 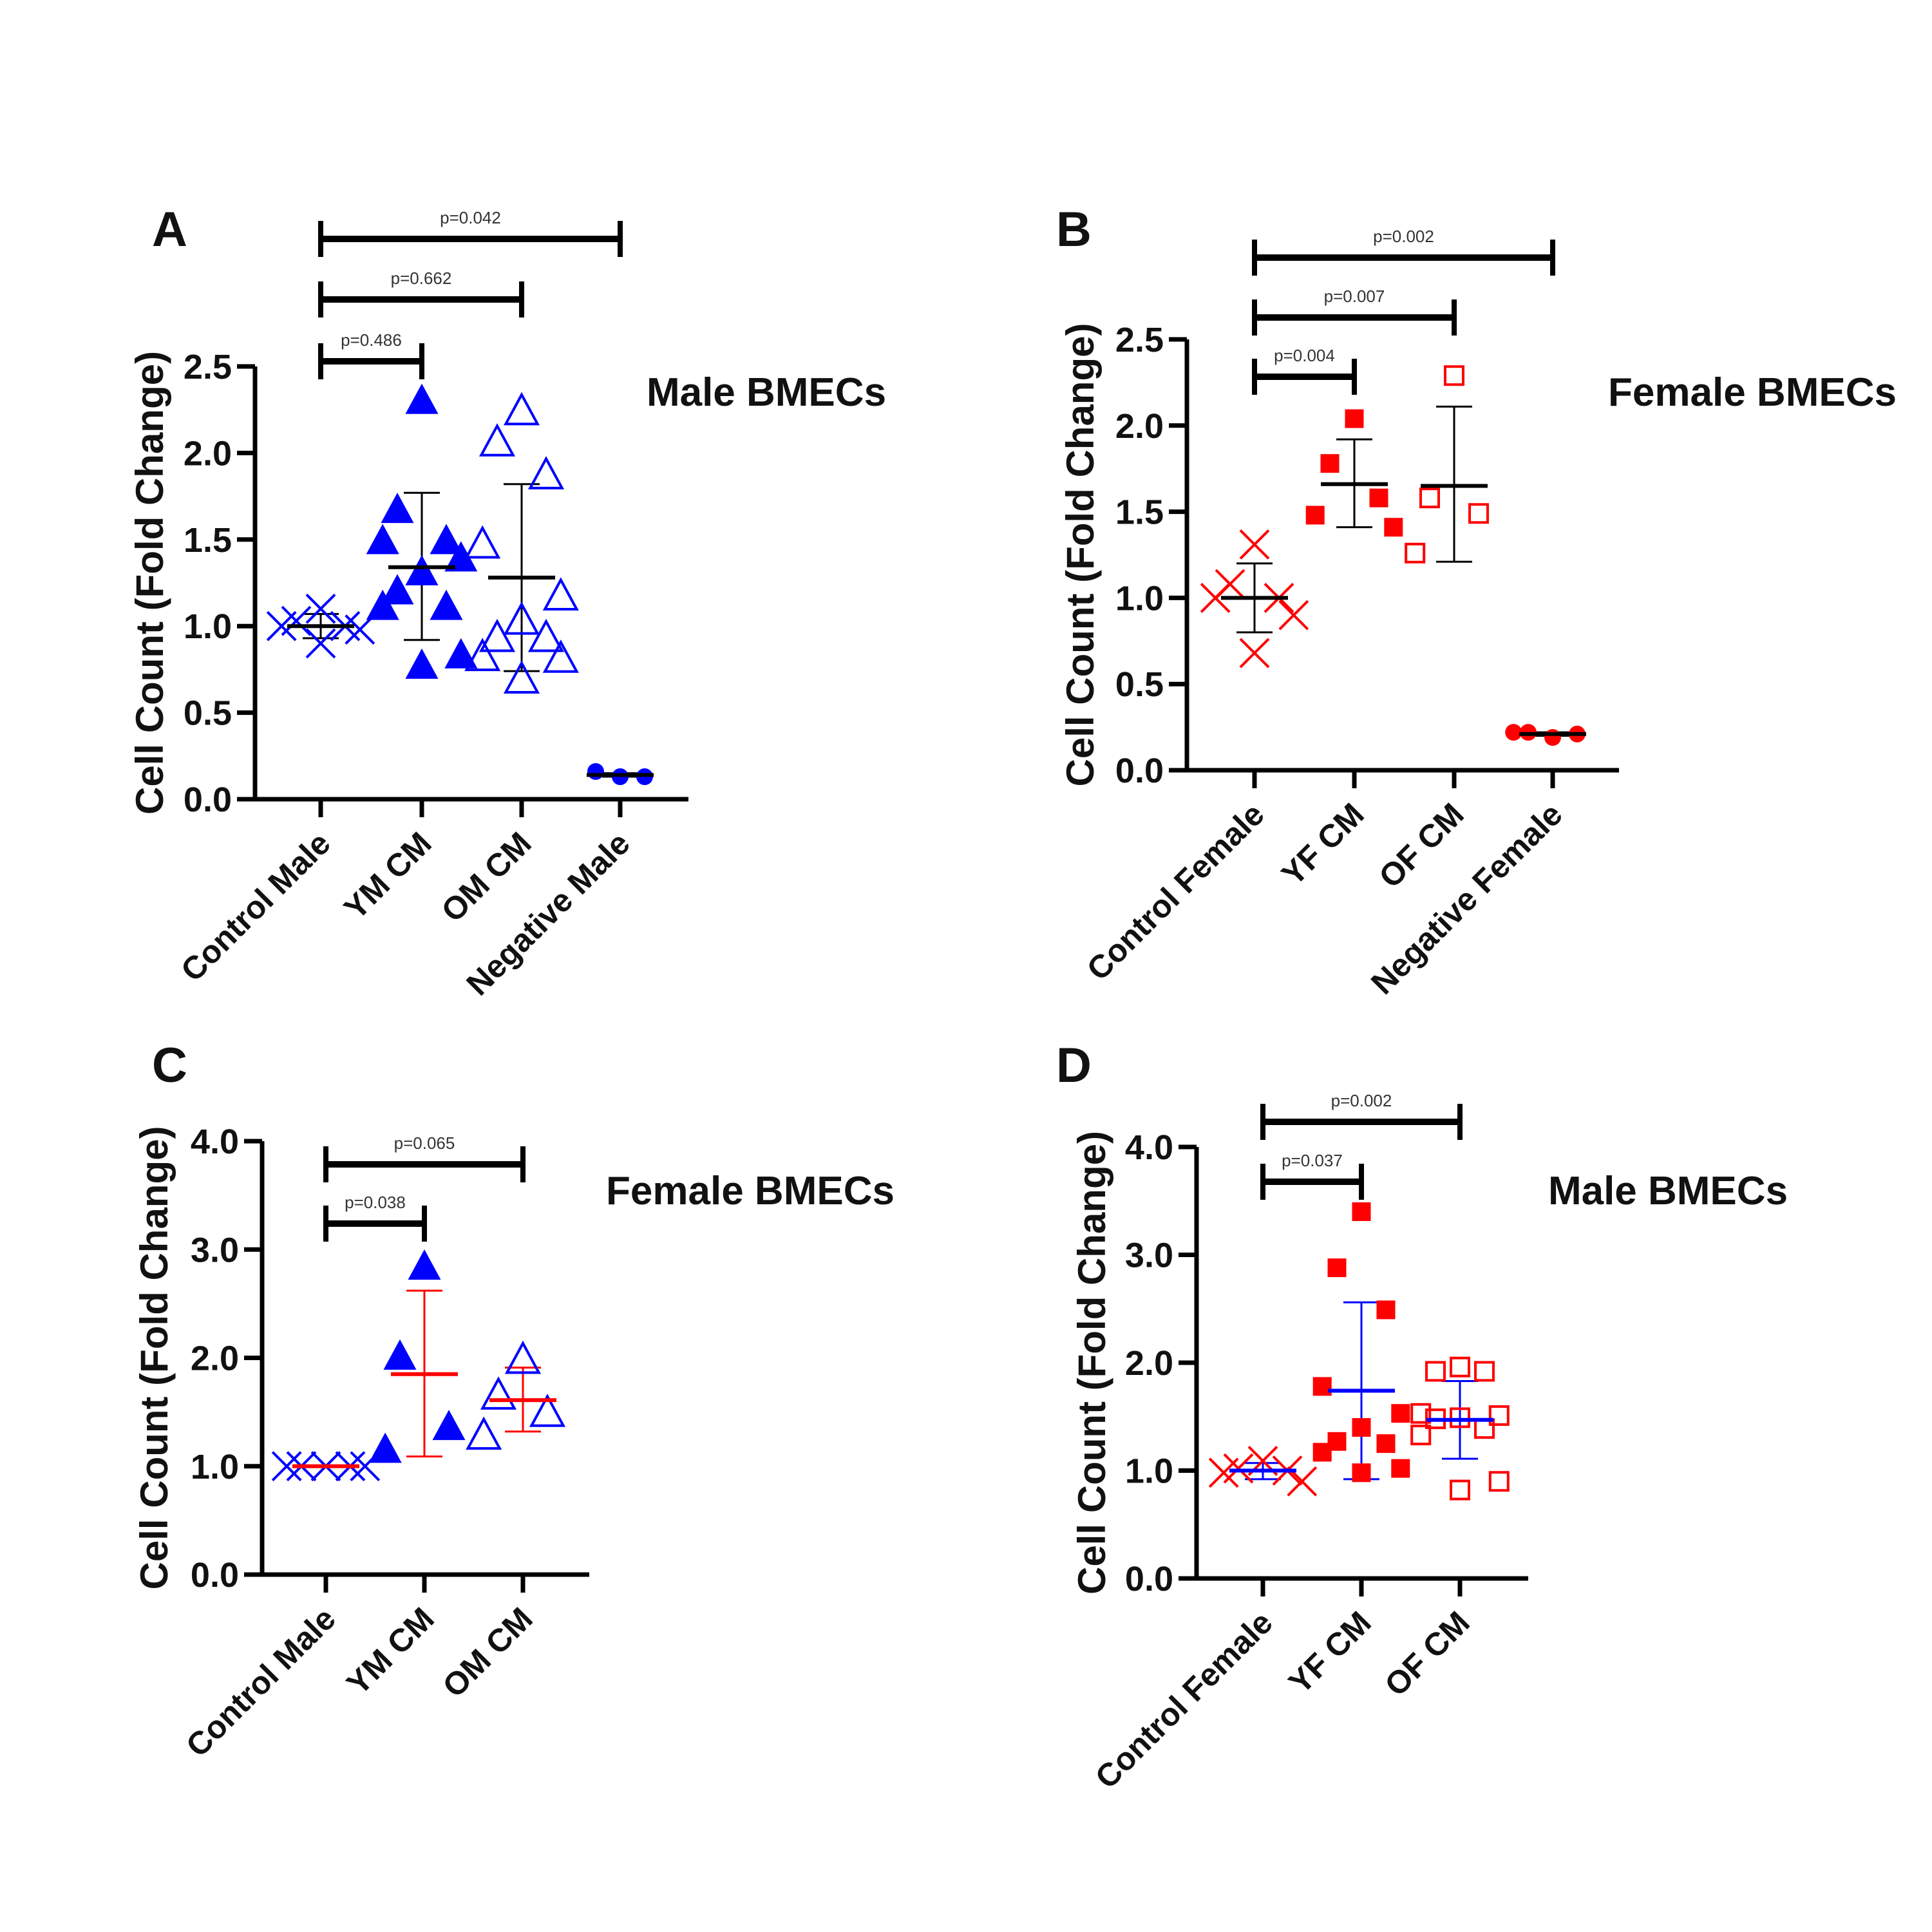 What do you see at coordinates (425, 1143) in the screenshot?
I see `p-value-label: p=0.065` at bounding box center [425, 1143].